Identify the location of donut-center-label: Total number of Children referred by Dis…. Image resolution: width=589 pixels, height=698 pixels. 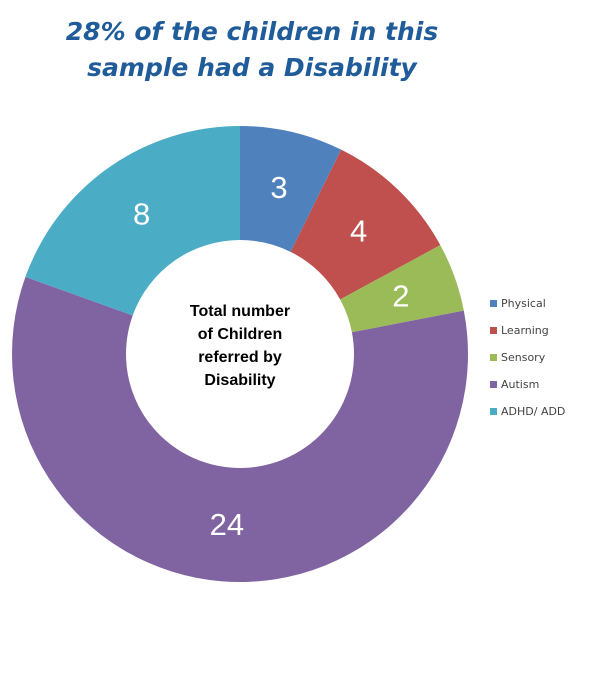
(240, 346).